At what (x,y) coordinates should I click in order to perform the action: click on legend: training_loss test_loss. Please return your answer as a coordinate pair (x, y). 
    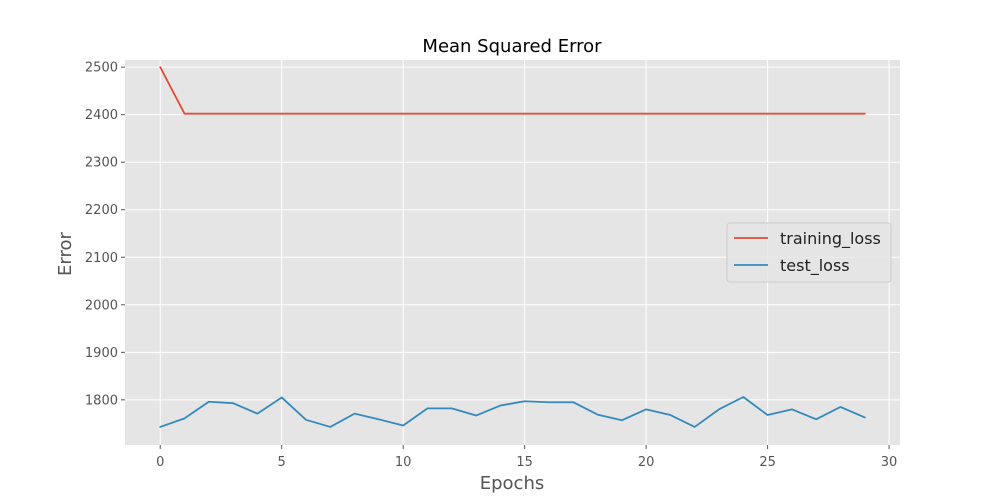
    Looking at the image, I should click on (809, 252).